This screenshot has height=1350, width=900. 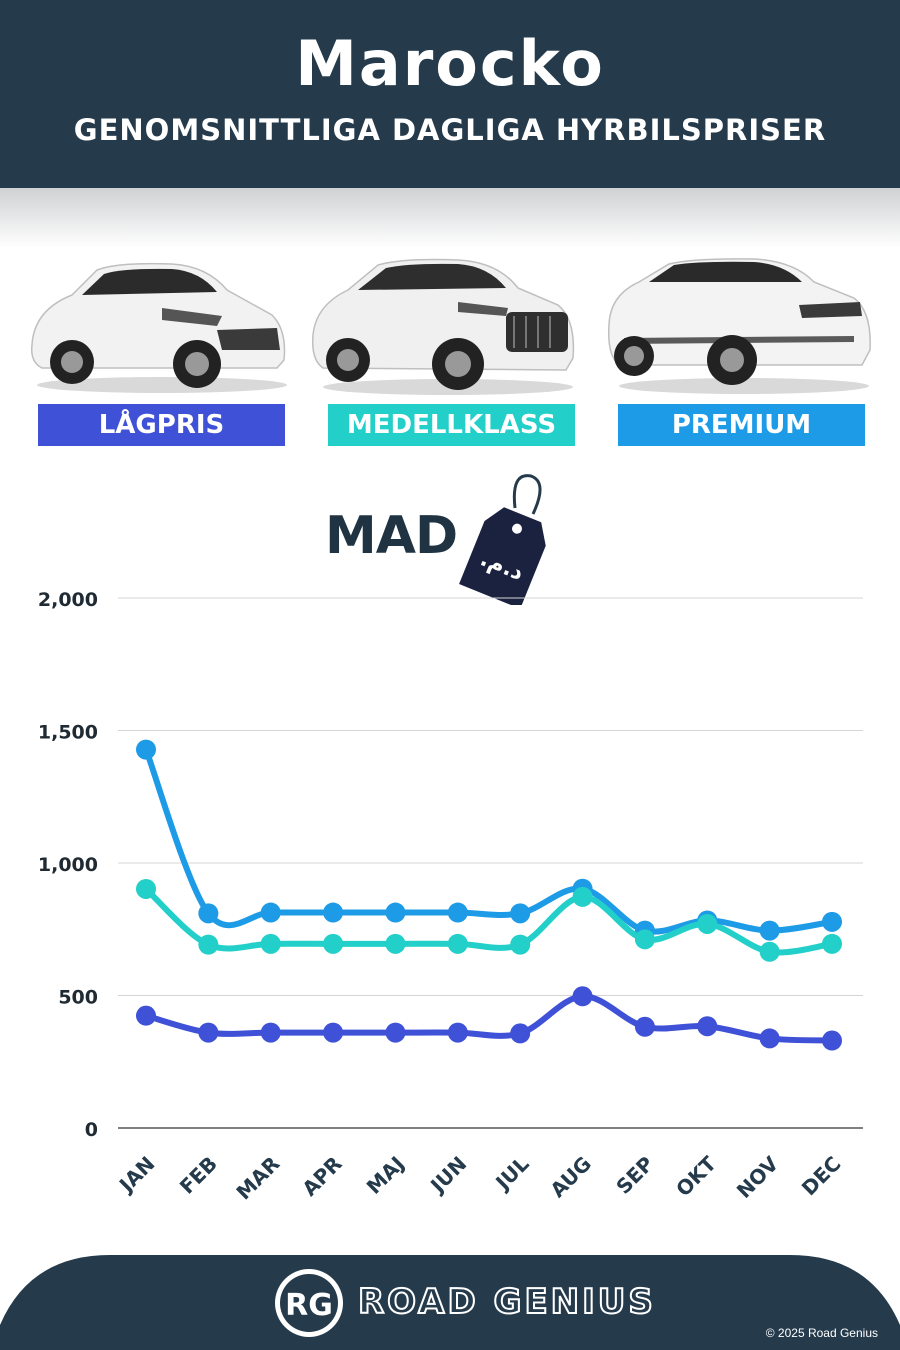 What do you see at coordinates (758, 1177) in the screenshot?
I see `x-tick-label: NOV` at bounding box center [758, 1177].